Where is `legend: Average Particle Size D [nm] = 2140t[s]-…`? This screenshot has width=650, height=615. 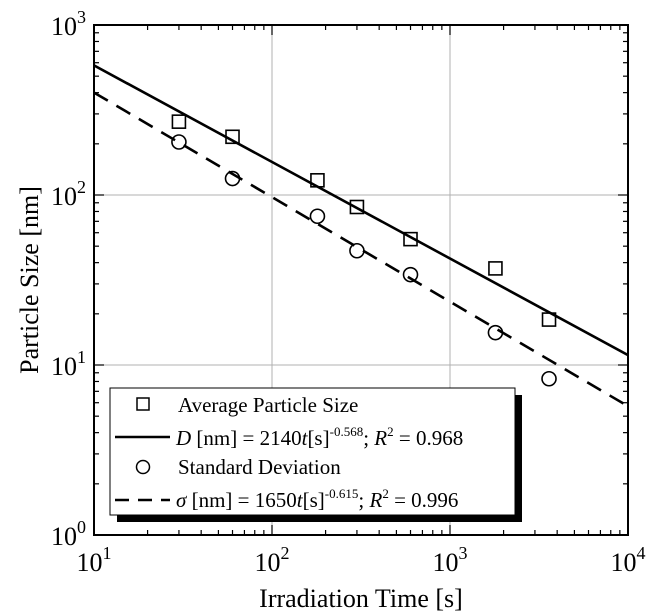
legend: Average Particle Size D [nm] = 2140t[s]-… is located at coordinates (316, 455).